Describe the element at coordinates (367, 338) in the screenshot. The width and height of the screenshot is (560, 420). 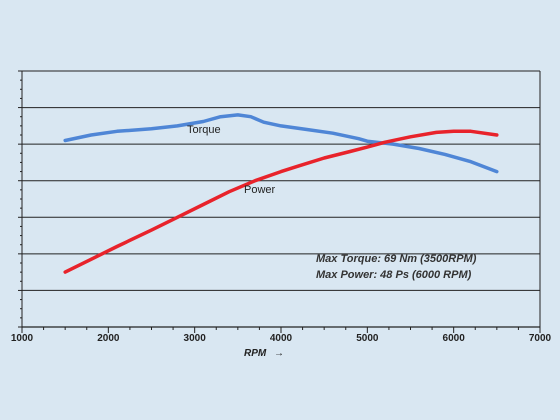
I see `x-tick-label: 5000` at that location.